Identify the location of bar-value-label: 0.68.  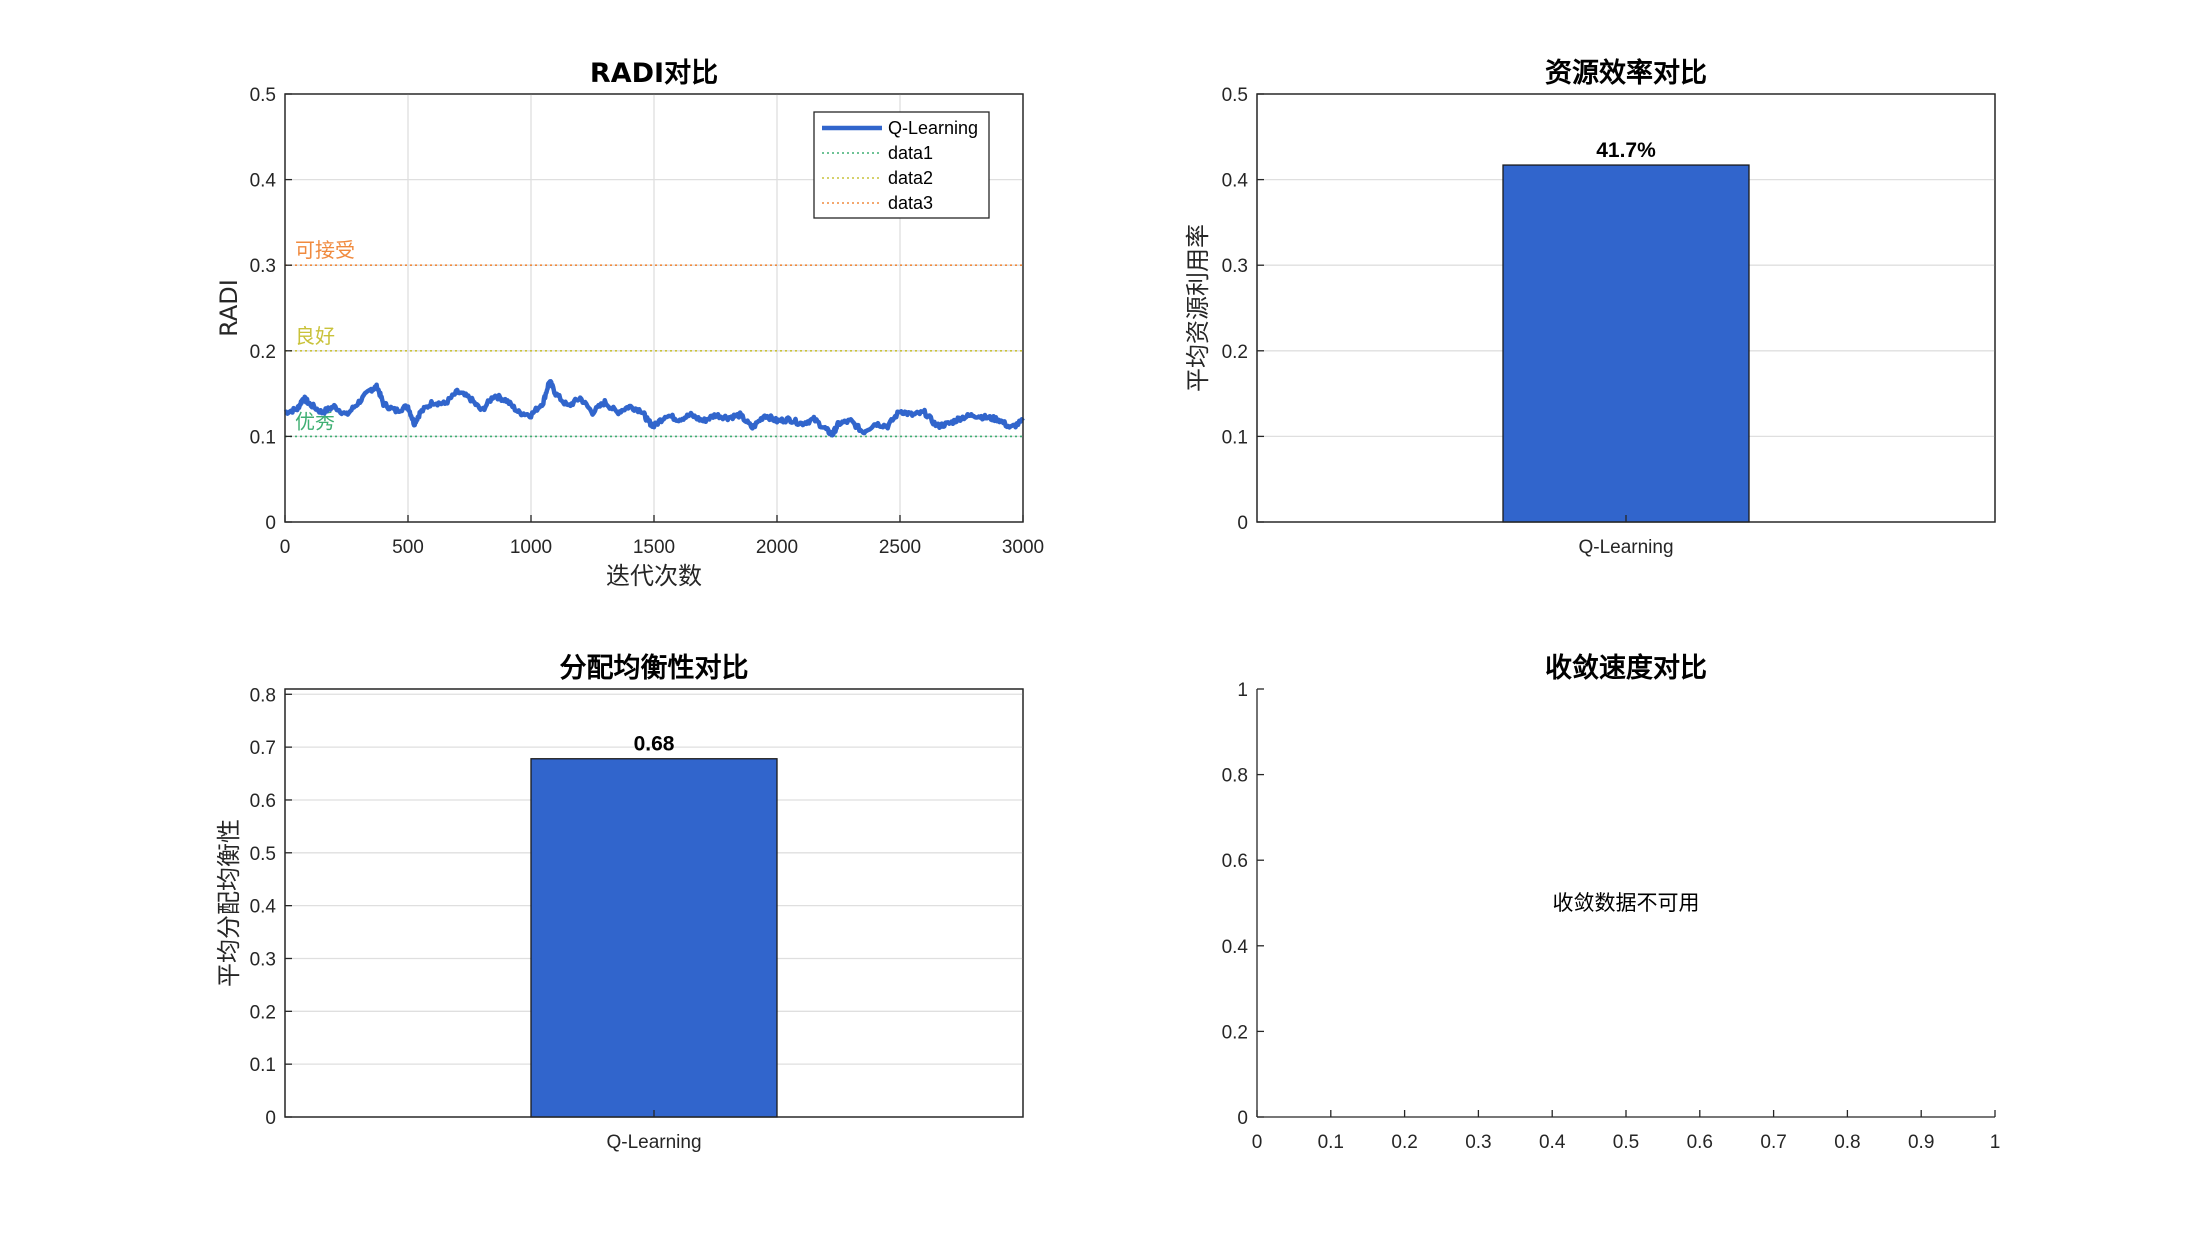
(654, 744).